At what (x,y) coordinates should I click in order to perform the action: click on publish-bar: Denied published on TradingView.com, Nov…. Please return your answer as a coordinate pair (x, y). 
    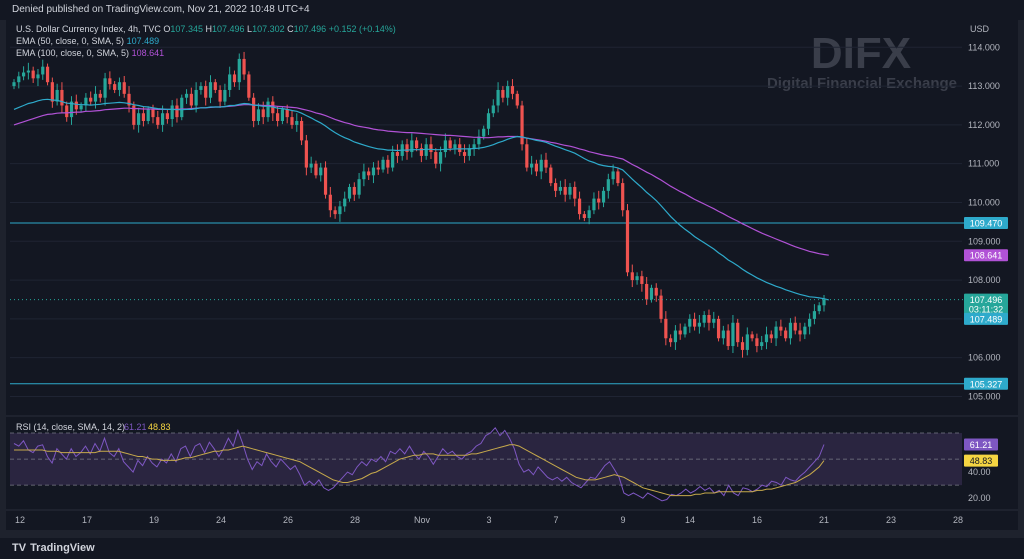
    Looking at the image, I should click on (512, 10).